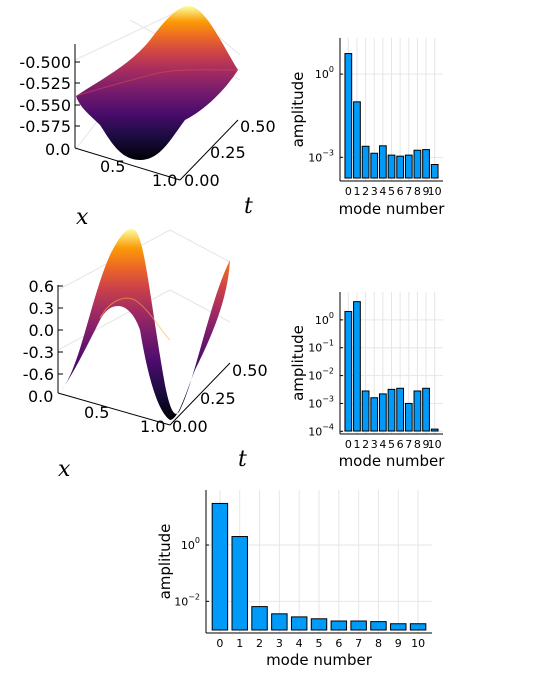 Image resolution: width=559 pixels, height=673 pixels. I want to click on surface-1-x-tick: 0.5, so click(112, 166).